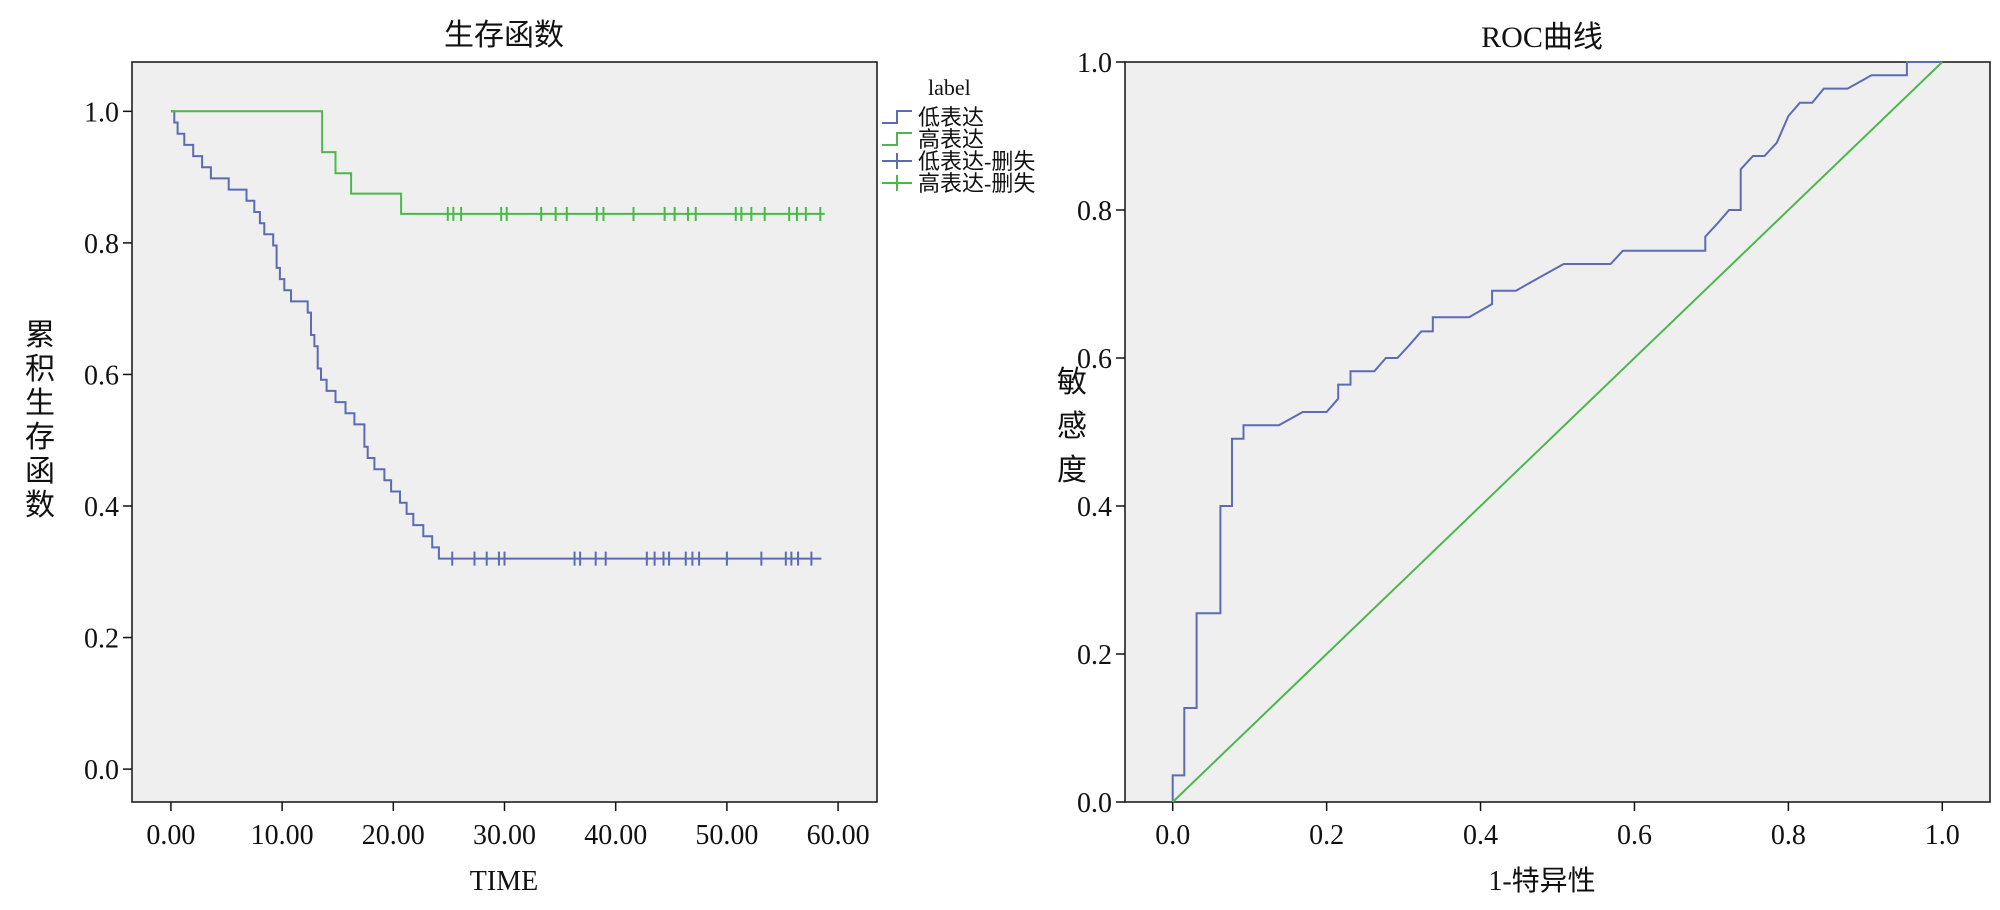 The width and height of the screenshot is (2000, 910). Describe the element at coordinates (170, 835) in the screenshot. I see `x-tick-label: 0.00` at that location.